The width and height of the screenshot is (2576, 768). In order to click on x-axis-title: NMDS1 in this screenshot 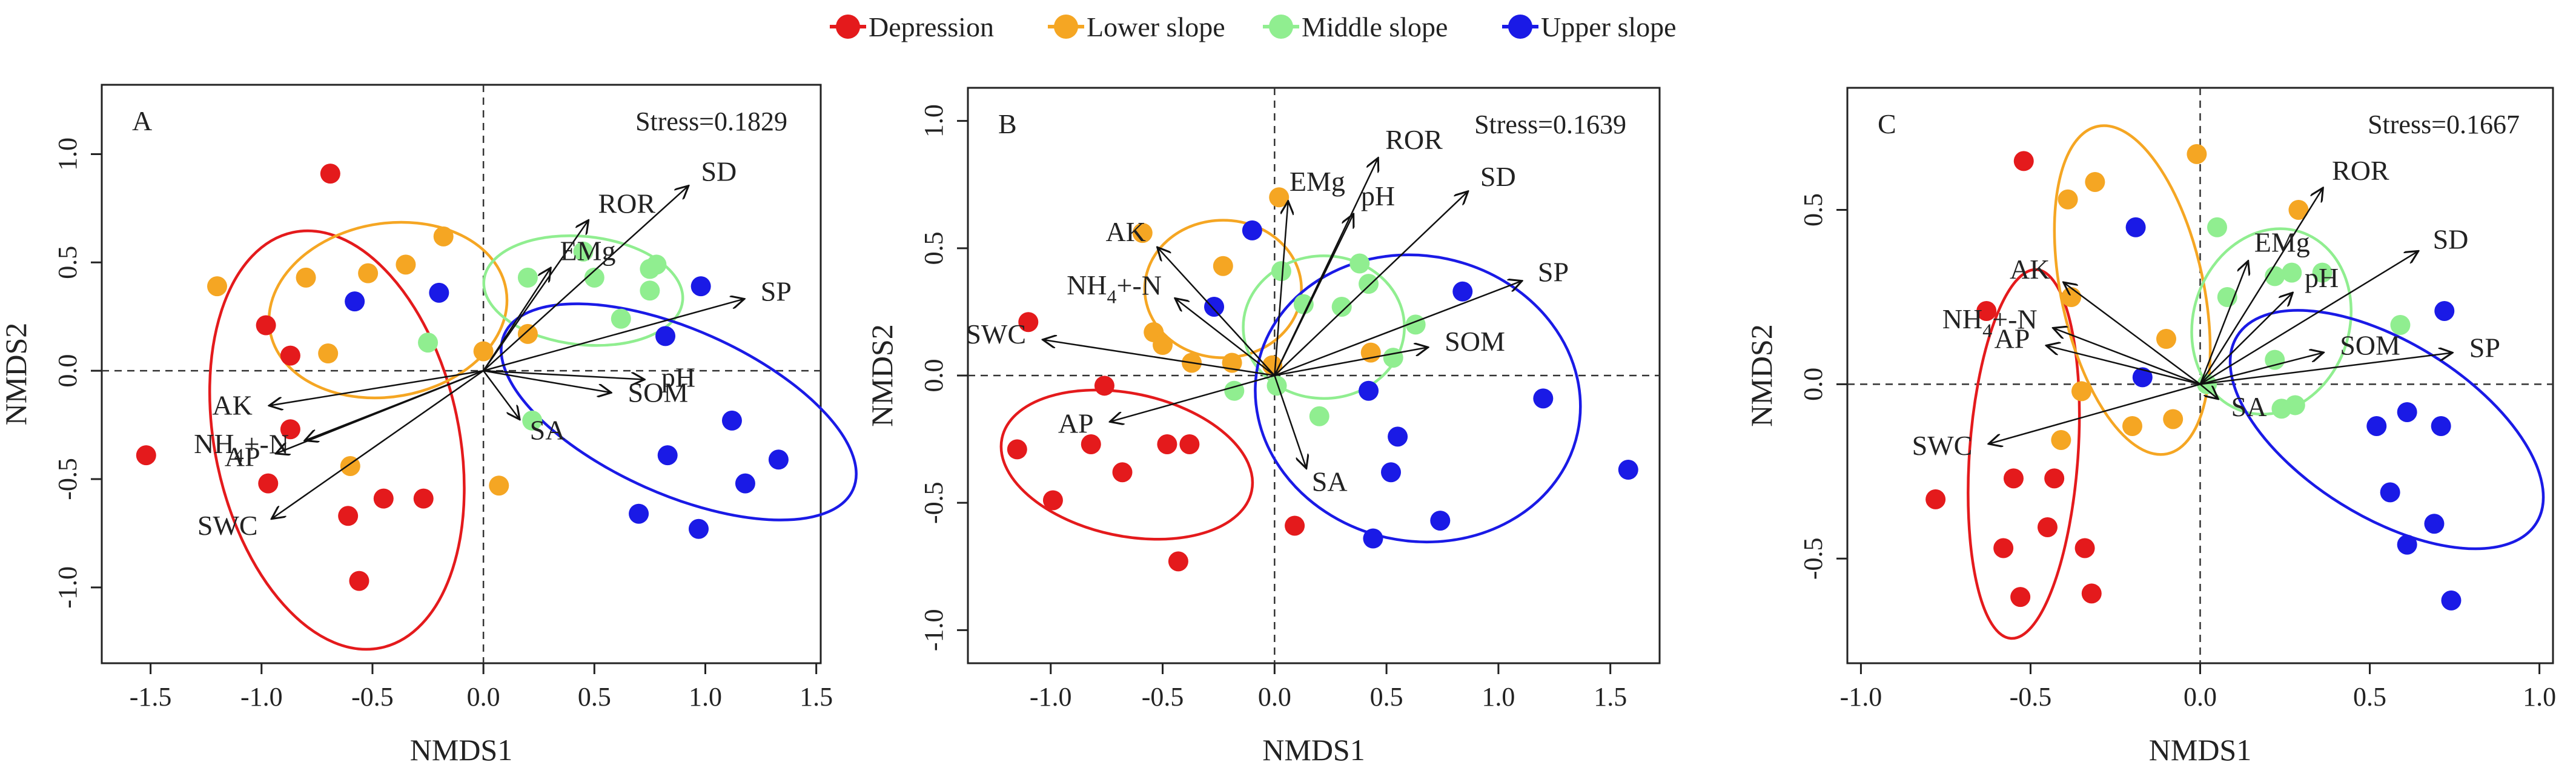, I will do `click(1313, 750)`.